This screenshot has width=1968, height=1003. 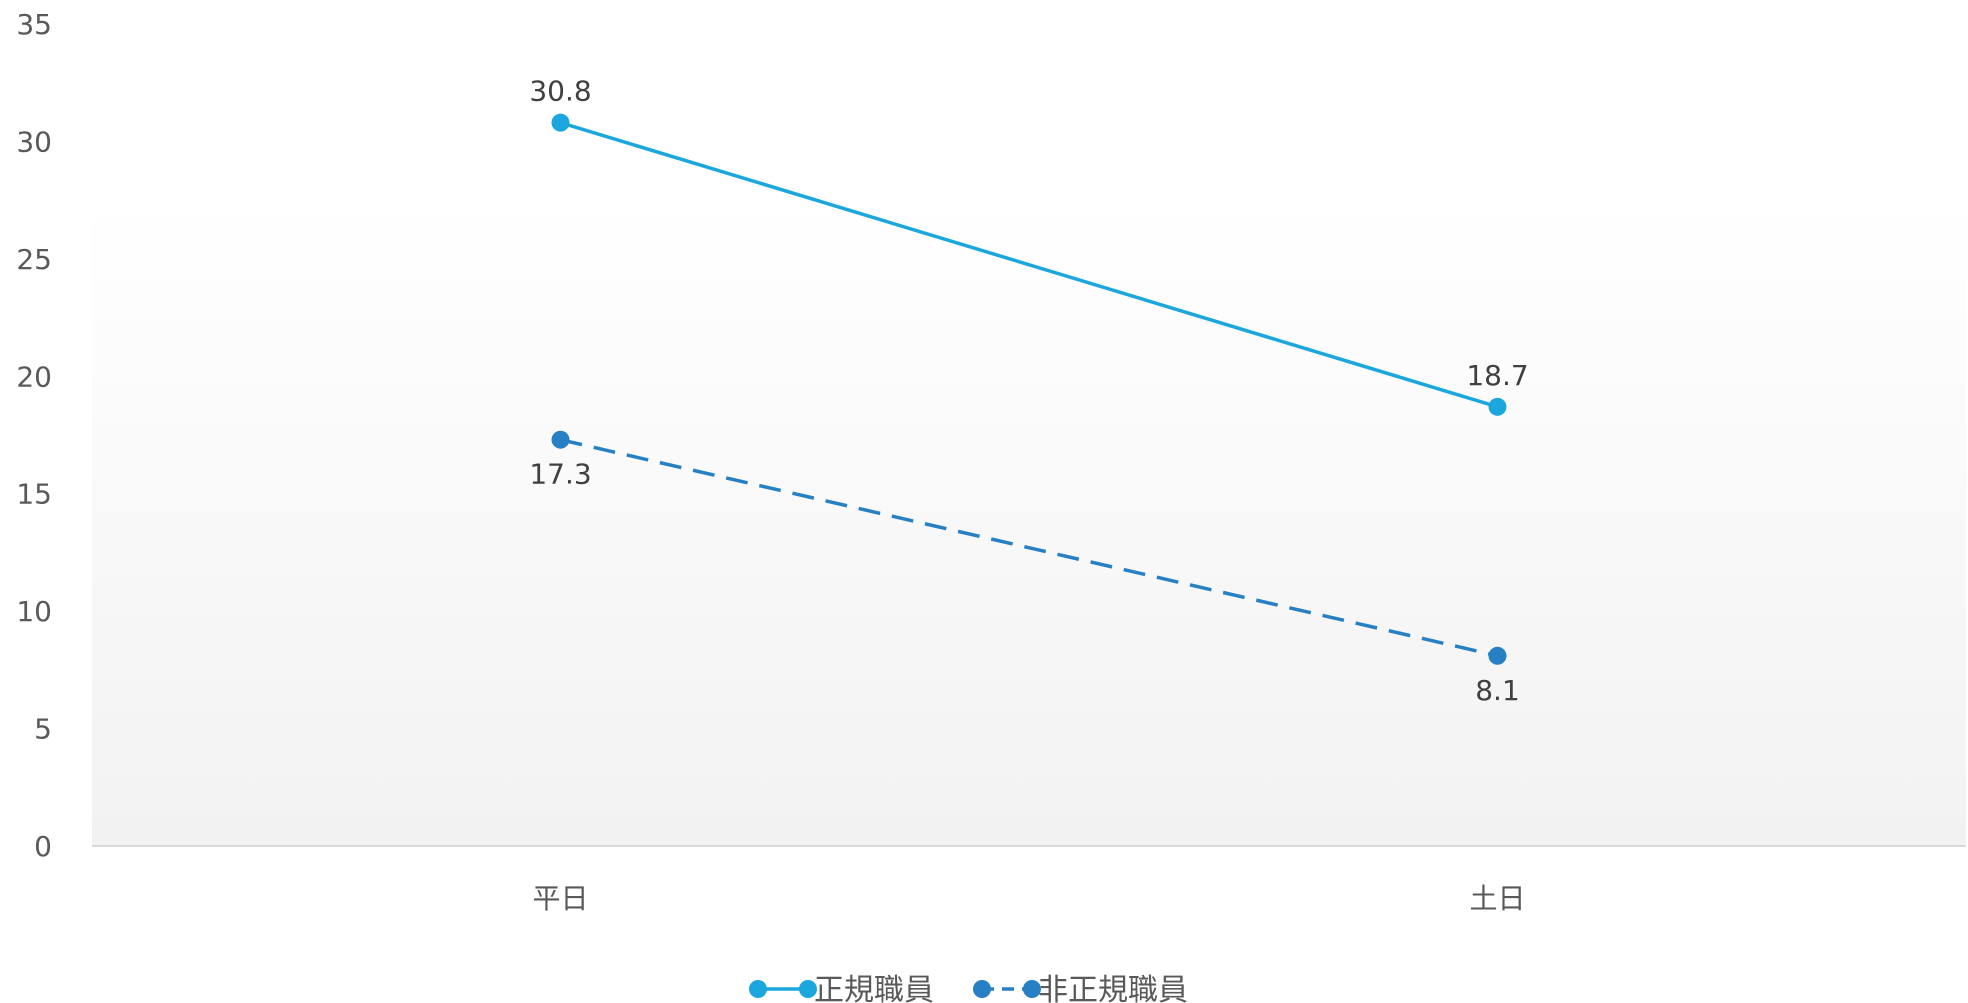 What do you see at coordinates (43, 846) in the screenshot?
I see `y-tick-label: 0` at bounding box center [43, 846].